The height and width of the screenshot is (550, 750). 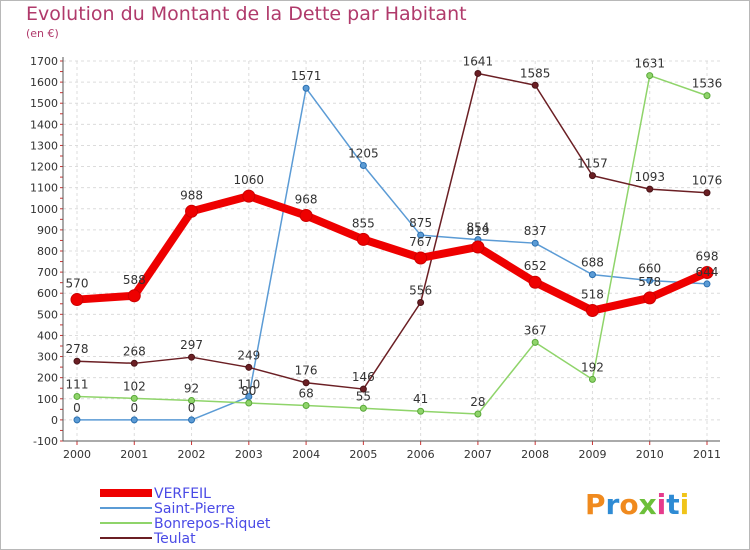 I want to click on y-tick-label: 1100, so click(x=44, y=188).